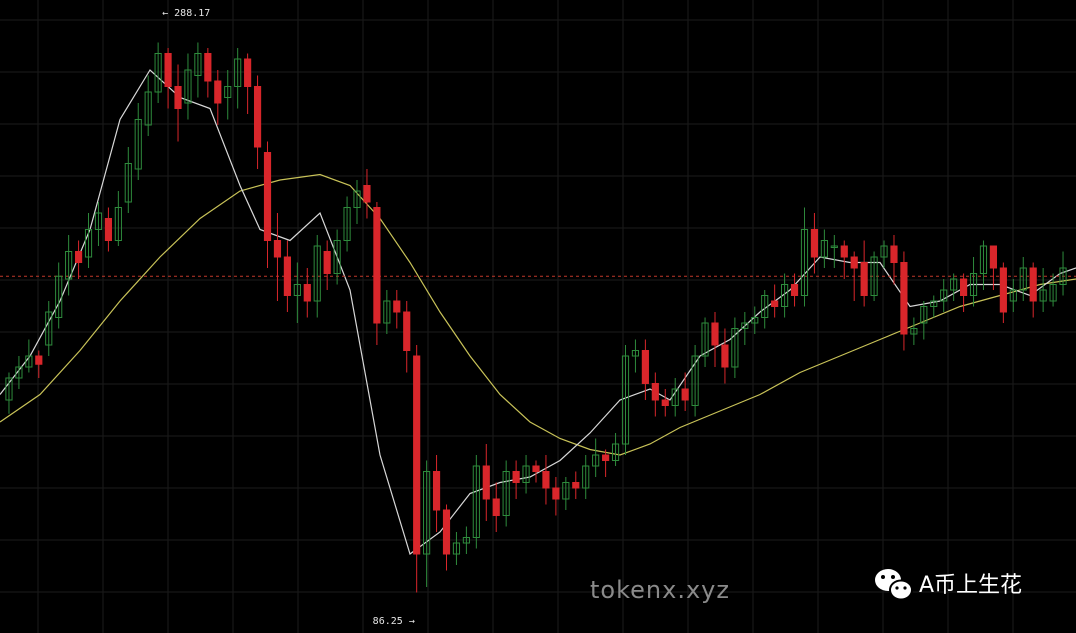 The width and height of the screenshot is (1076, 633). I want to click on high-price-label: ← 288.17, so click(186, 13).